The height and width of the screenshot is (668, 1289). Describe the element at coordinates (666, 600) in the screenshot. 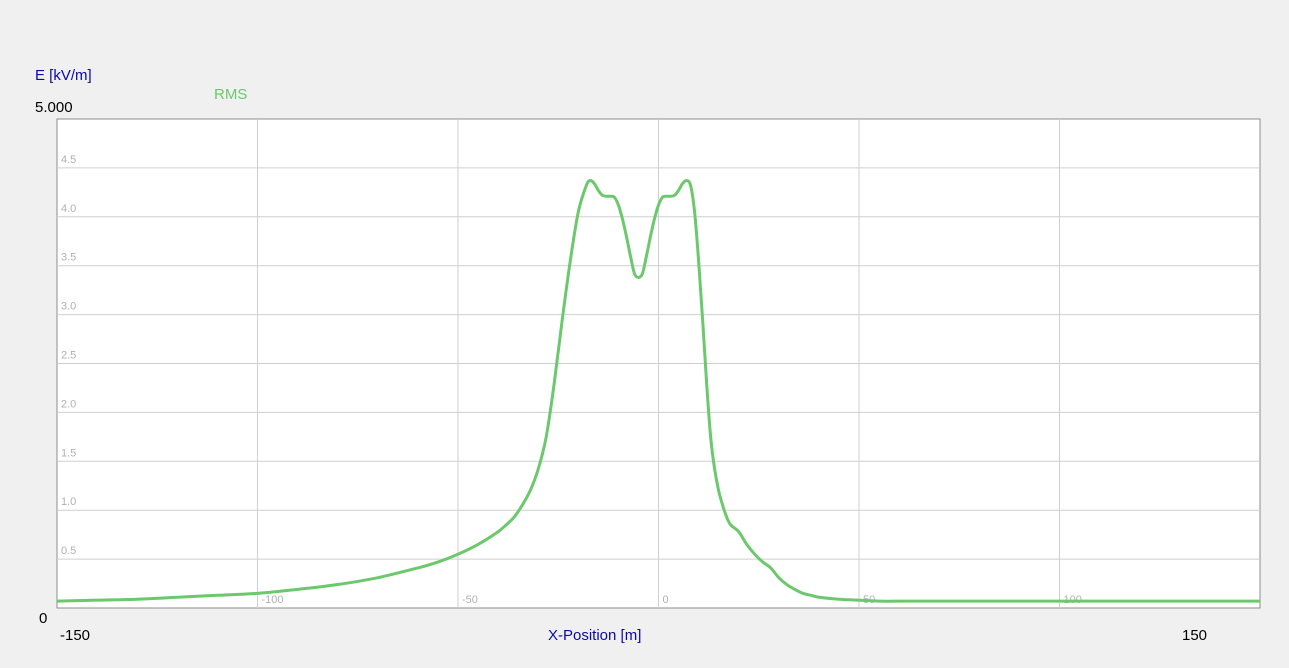

I see `x-tick-label: 0` at that location.